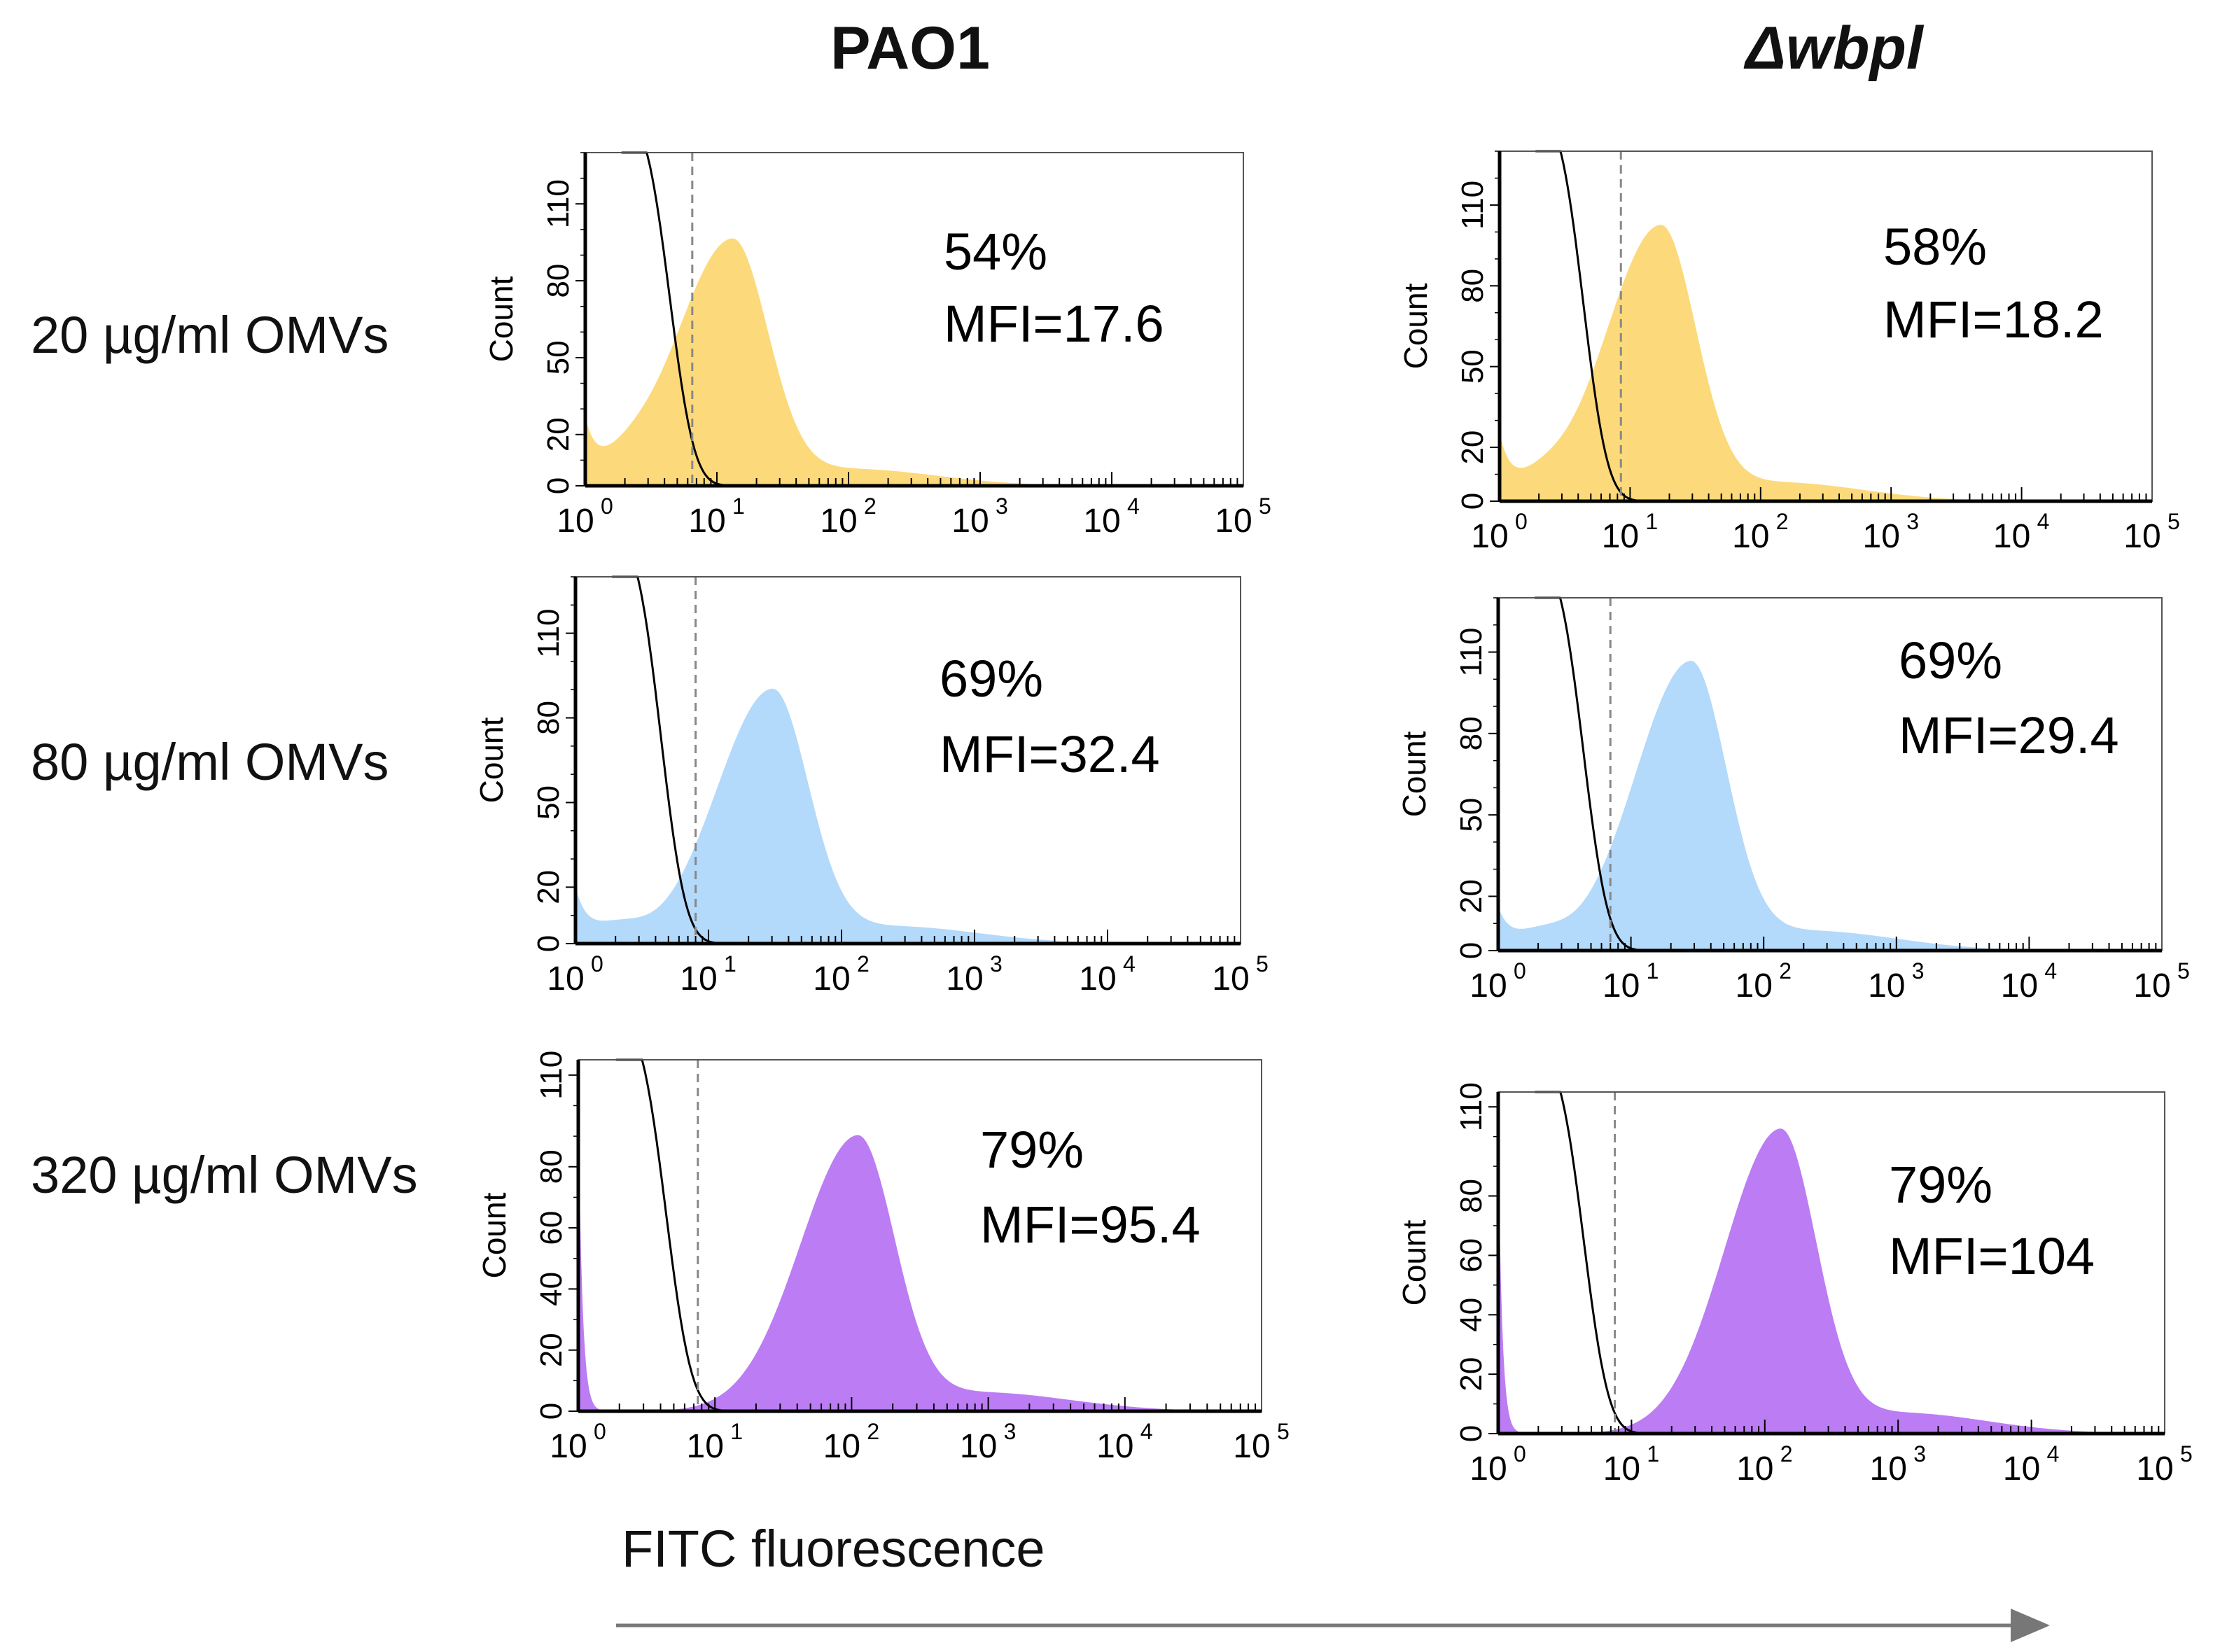 This screenshot has height=1652, width=2220. Describe the element at coordinates (1471, 815) in the screenshot. I see `y-tick-label-wbpl-80: 50` at that location.